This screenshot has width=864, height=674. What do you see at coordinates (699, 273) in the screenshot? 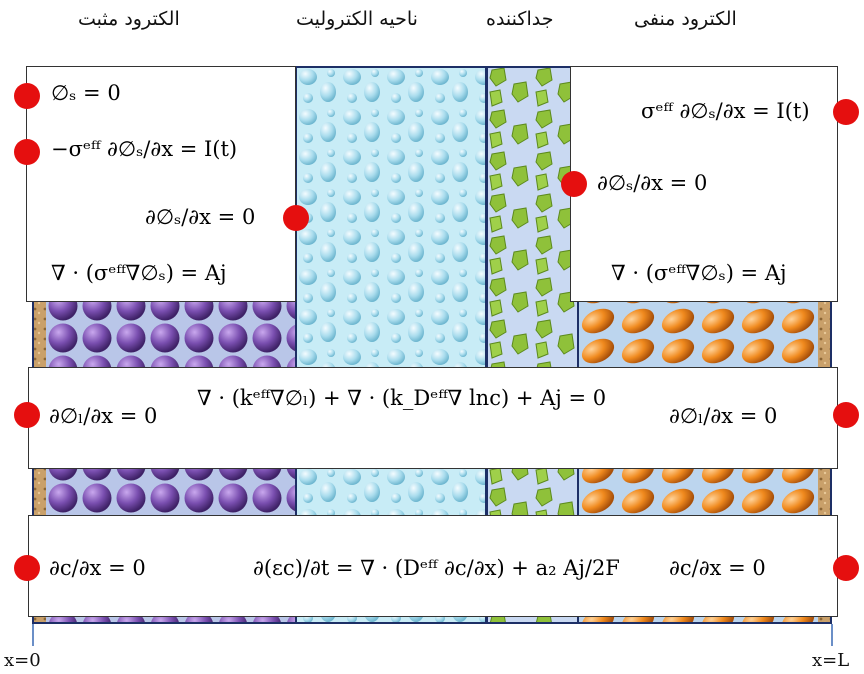
I see `eq-charge-conservation-right: ∇ · (σᵉᶠᶠ∇∅ₛ) = Aj` at bounding box center [699, 273].